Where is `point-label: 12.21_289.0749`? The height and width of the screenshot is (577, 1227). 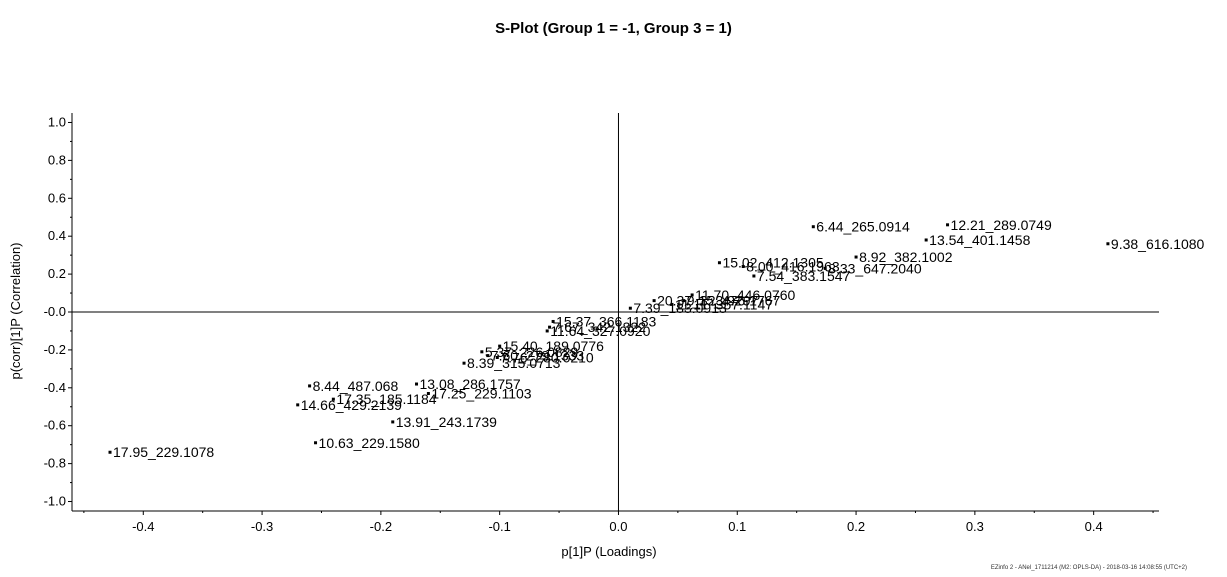
point-label: 12.21_289.0749 is located at coordinates (1001, 225).